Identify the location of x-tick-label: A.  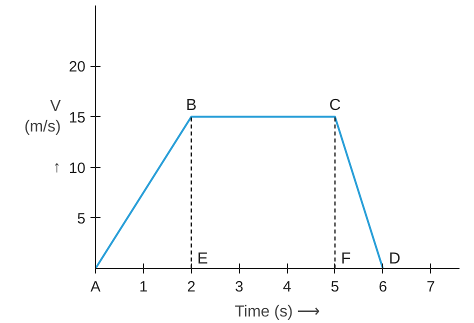
(95, 287).